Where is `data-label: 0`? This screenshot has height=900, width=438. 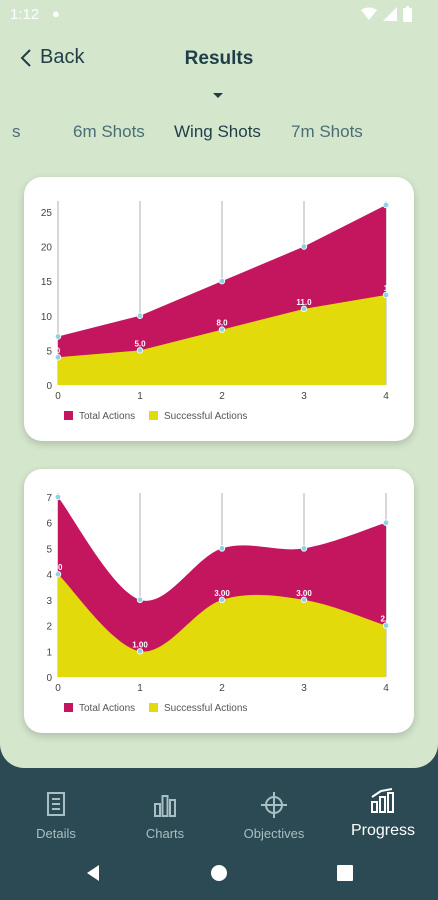
data-label: 0 is located at coordinates (58, 350).